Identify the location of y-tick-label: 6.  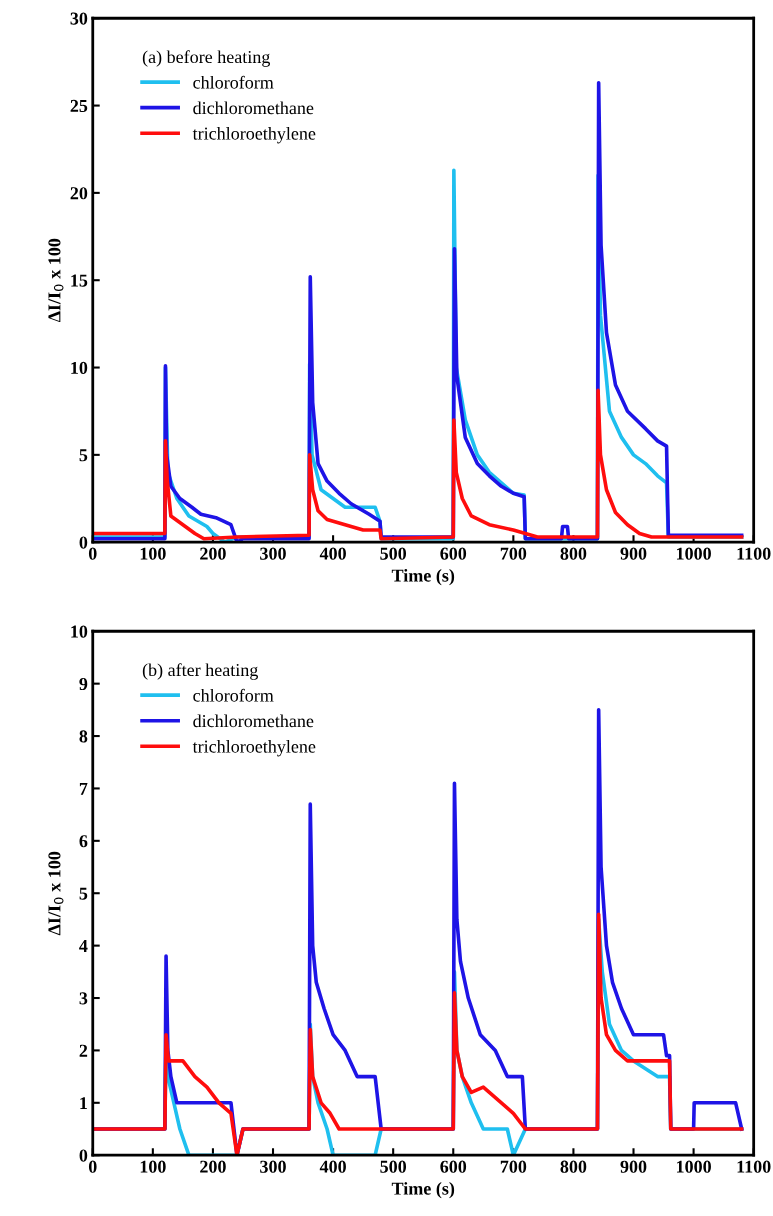
(83, 841).